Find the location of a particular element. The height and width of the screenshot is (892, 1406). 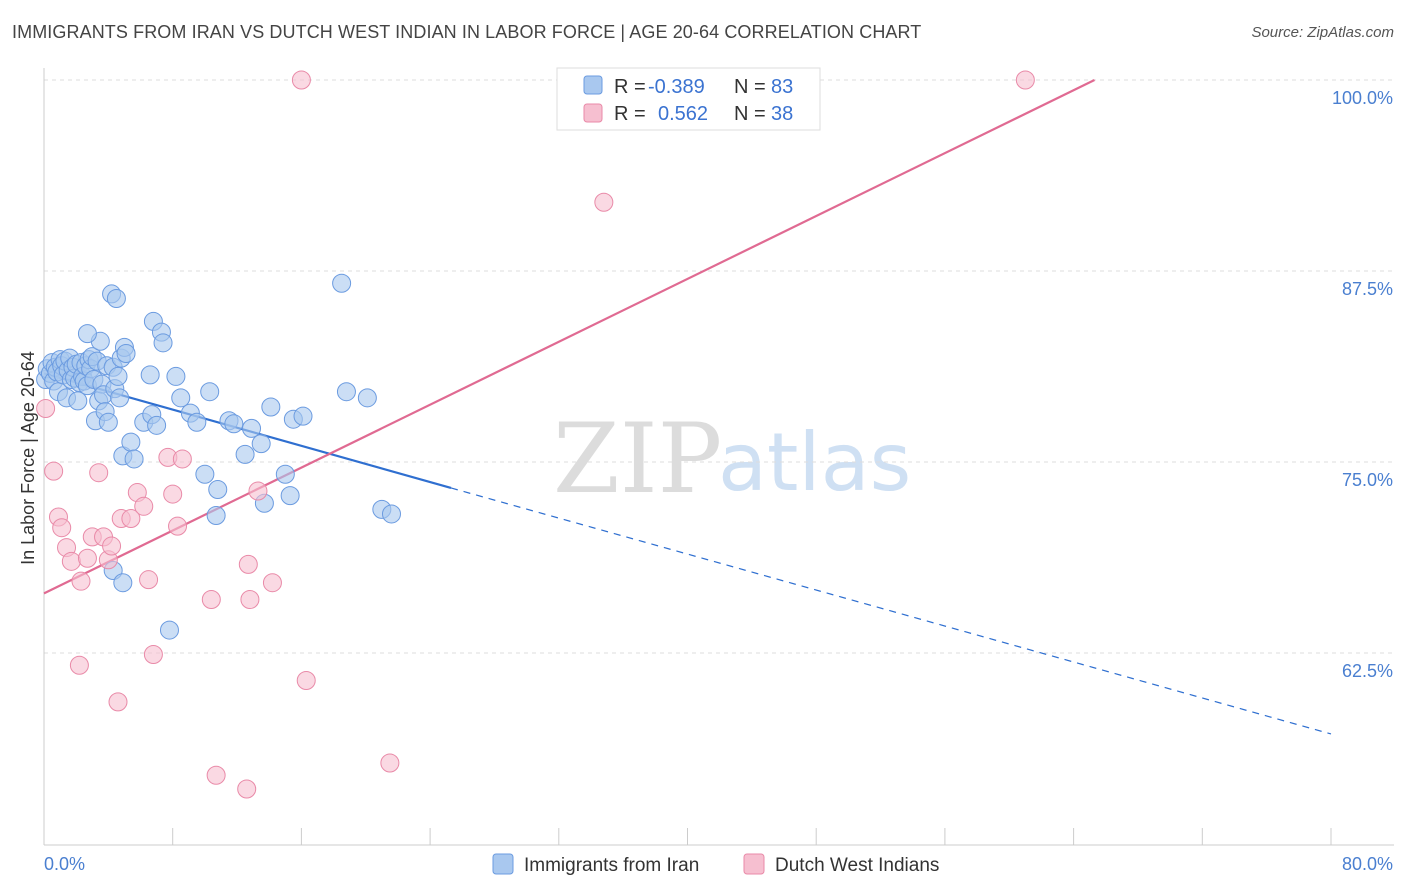

legend-n-label-iran: N = is located at coordinates (750, 87).